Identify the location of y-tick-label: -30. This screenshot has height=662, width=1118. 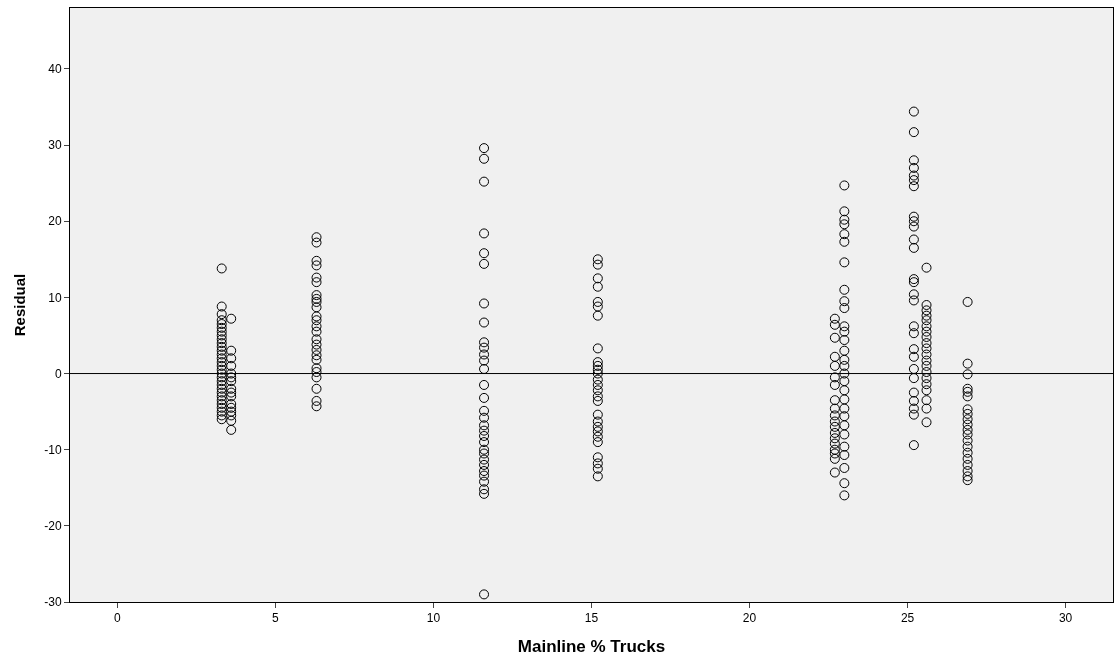
(53, 602).